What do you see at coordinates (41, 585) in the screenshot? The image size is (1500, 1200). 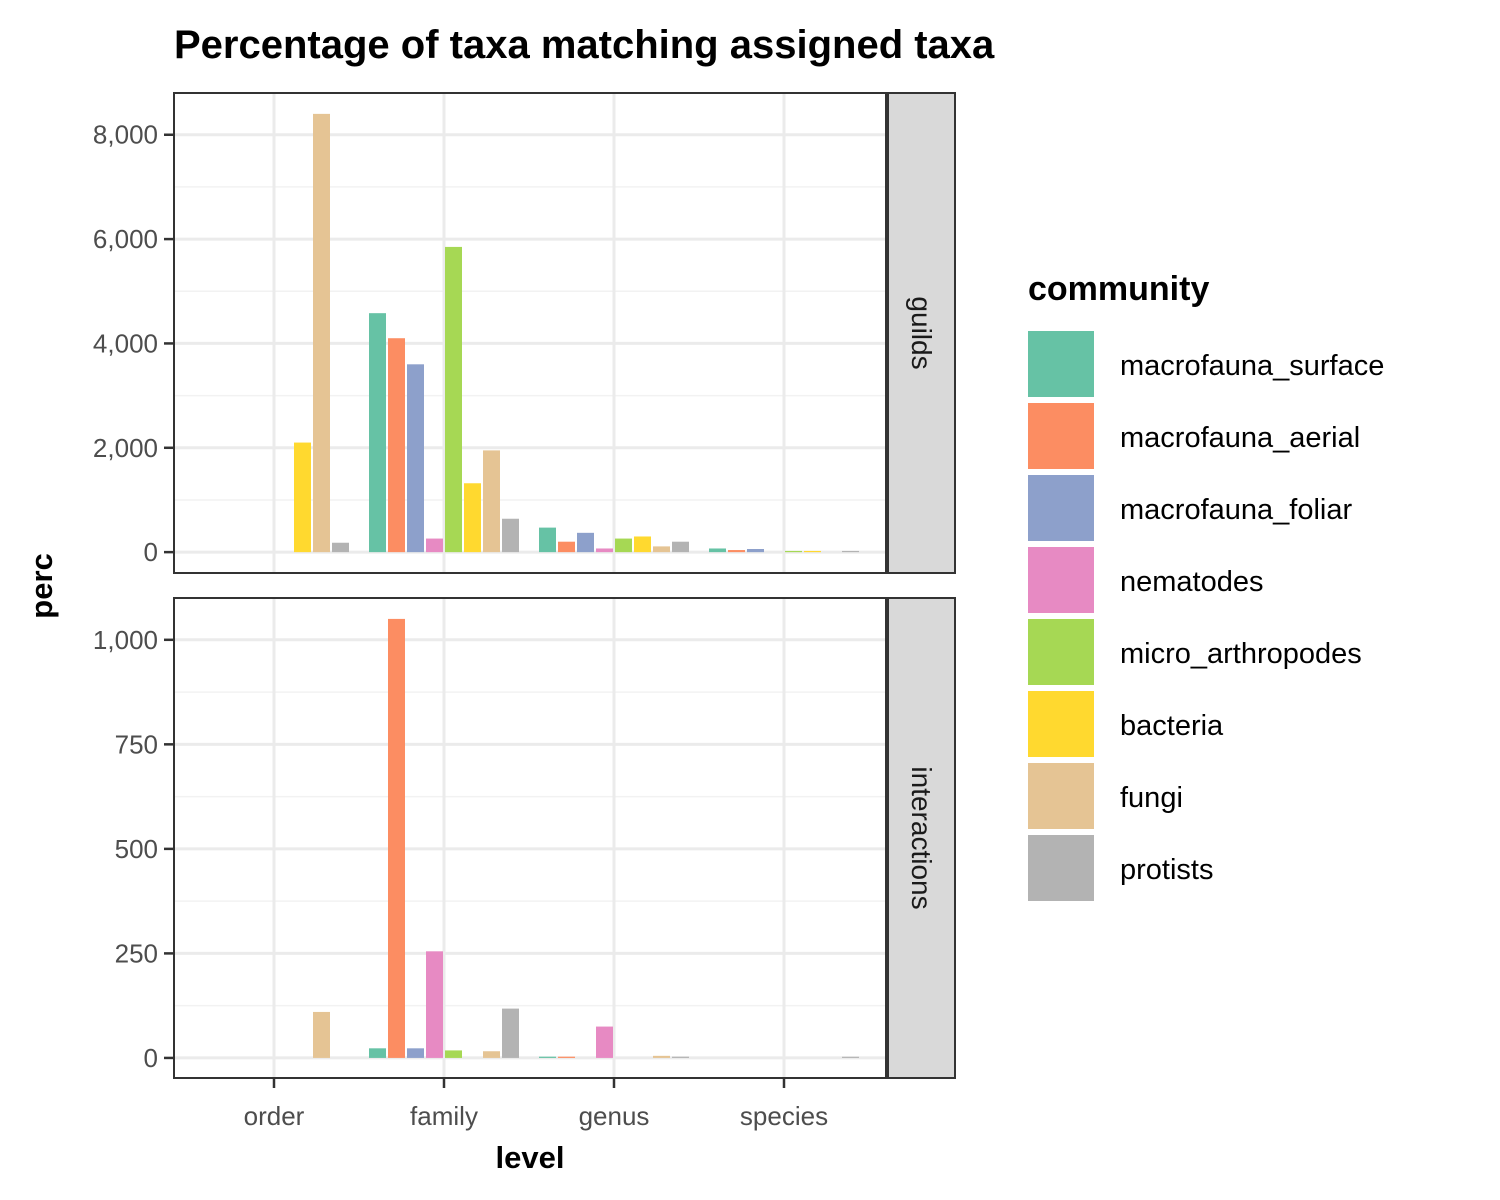 I see `y-axis-title: perc` at bounding box center [41, 585].